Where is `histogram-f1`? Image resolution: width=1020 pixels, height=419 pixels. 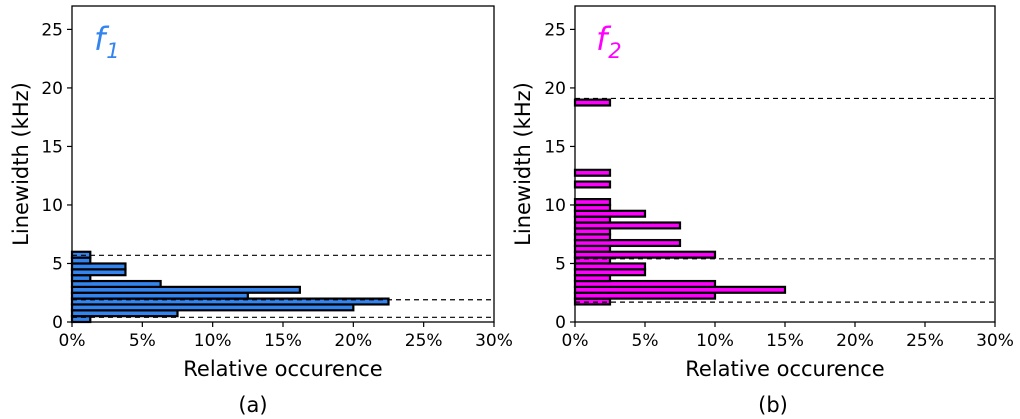 histogram-f1 is located at coordinates (282, 287).